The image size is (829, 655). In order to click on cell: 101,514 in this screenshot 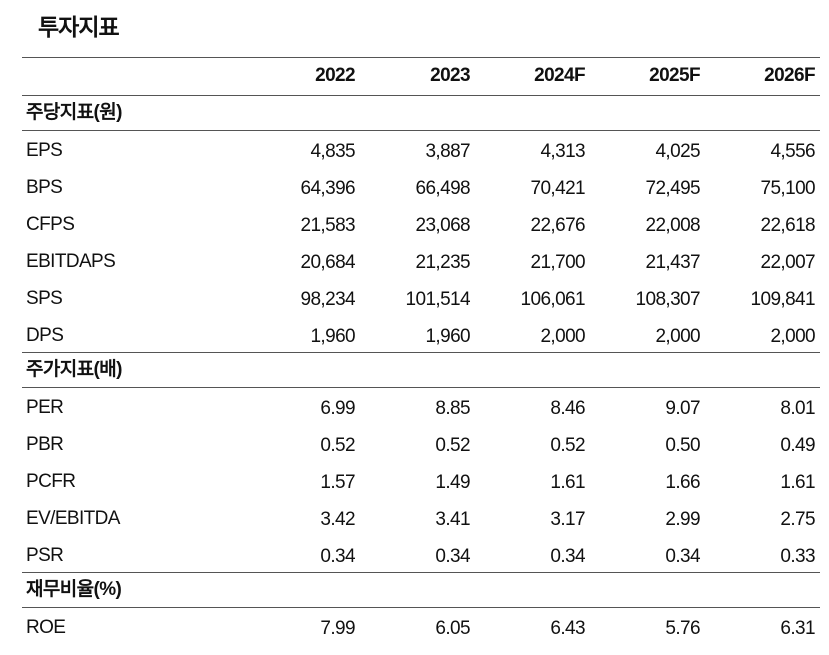, I will do `click(438, 299)`.